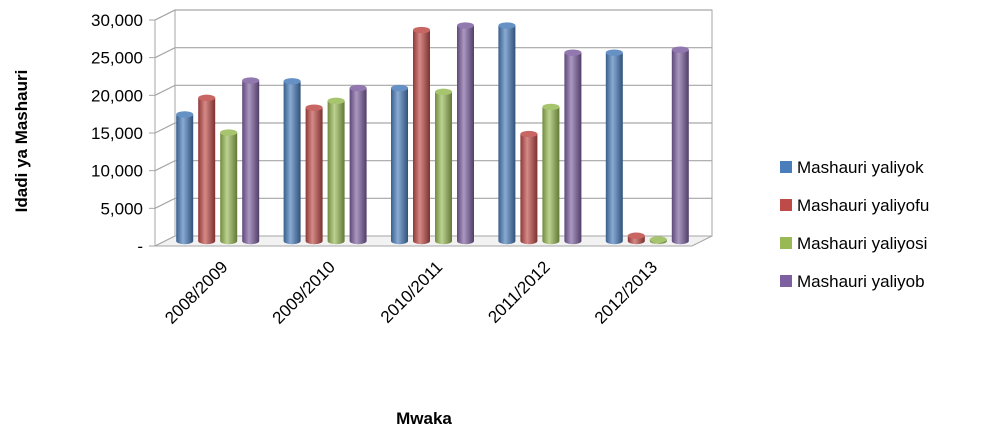 The width and height of the screenshot is (985, 433). I want to click on y-tick-label: 25,000, so click(117, 58).